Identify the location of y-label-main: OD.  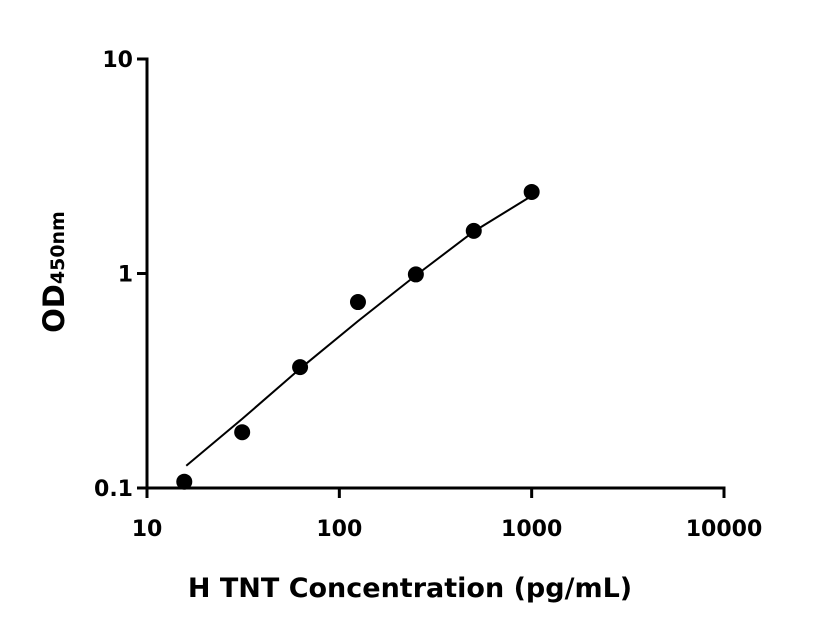
(54, 308).